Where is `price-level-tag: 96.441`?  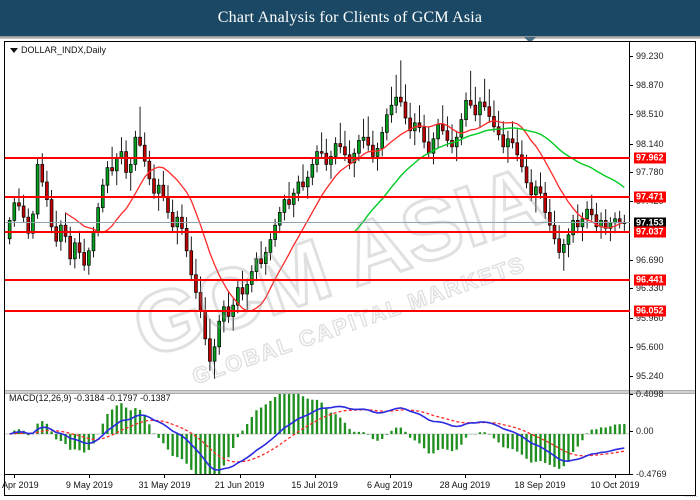
price-level-tag: 96.441 is located at coordinates (650, 280).